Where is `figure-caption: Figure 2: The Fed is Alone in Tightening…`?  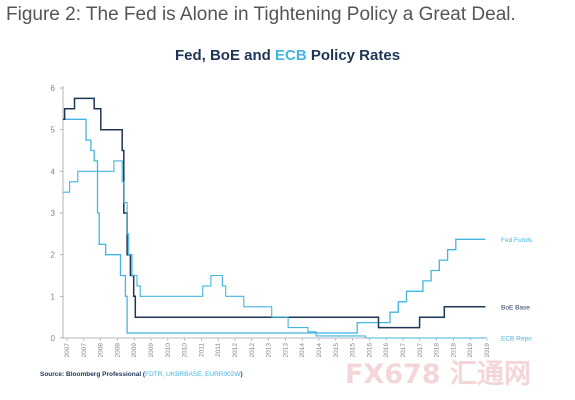
figure-caption: Figure 2: The Fed is Alone in Tightening… is located at coordinates (261, 14).